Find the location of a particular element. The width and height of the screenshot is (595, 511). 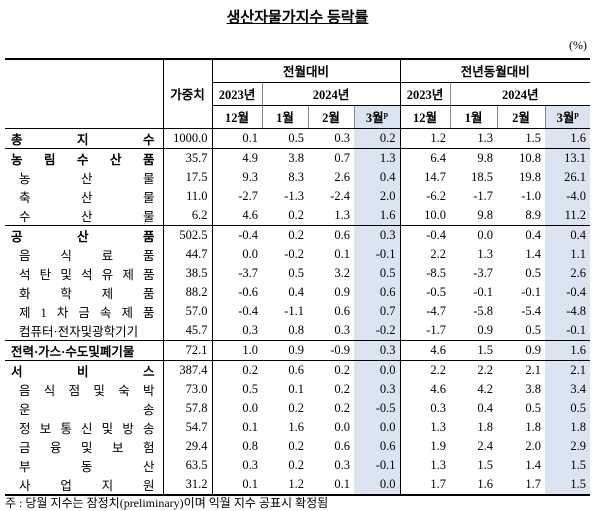

value-cell: 9.3 is located at coordinates (236, 177).